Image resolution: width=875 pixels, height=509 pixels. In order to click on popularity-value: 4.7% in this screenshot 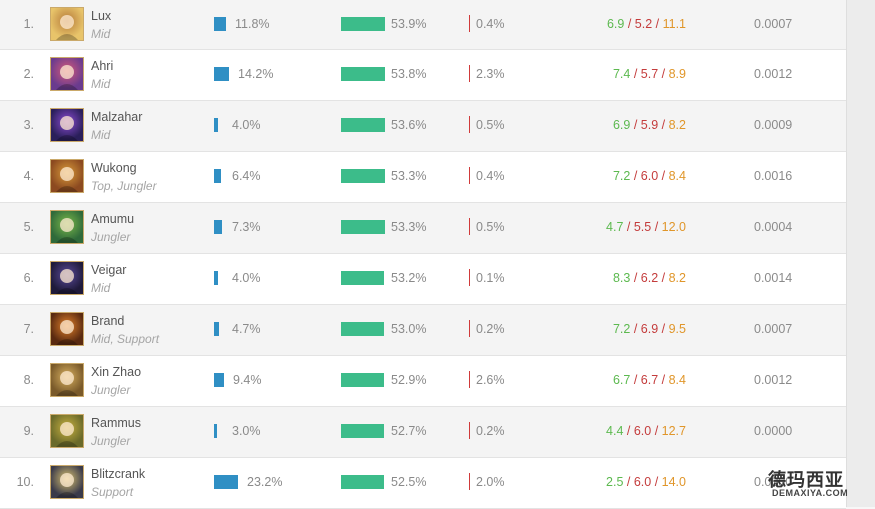, I will do `click(246, 329)`.